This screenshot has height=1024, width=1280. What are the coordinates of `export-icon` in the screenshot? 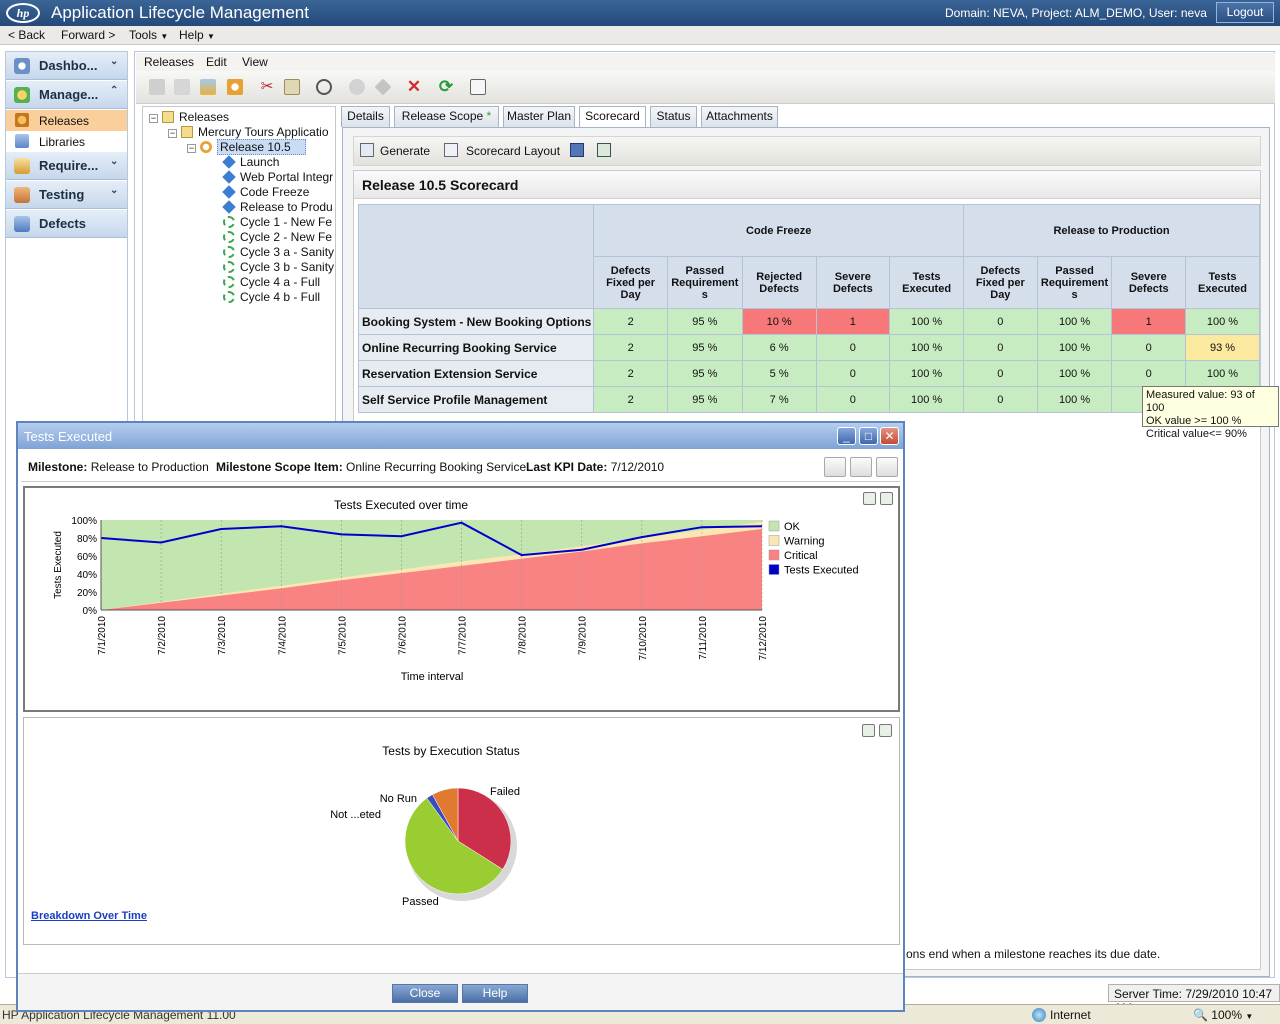 It's located at (835, 467).